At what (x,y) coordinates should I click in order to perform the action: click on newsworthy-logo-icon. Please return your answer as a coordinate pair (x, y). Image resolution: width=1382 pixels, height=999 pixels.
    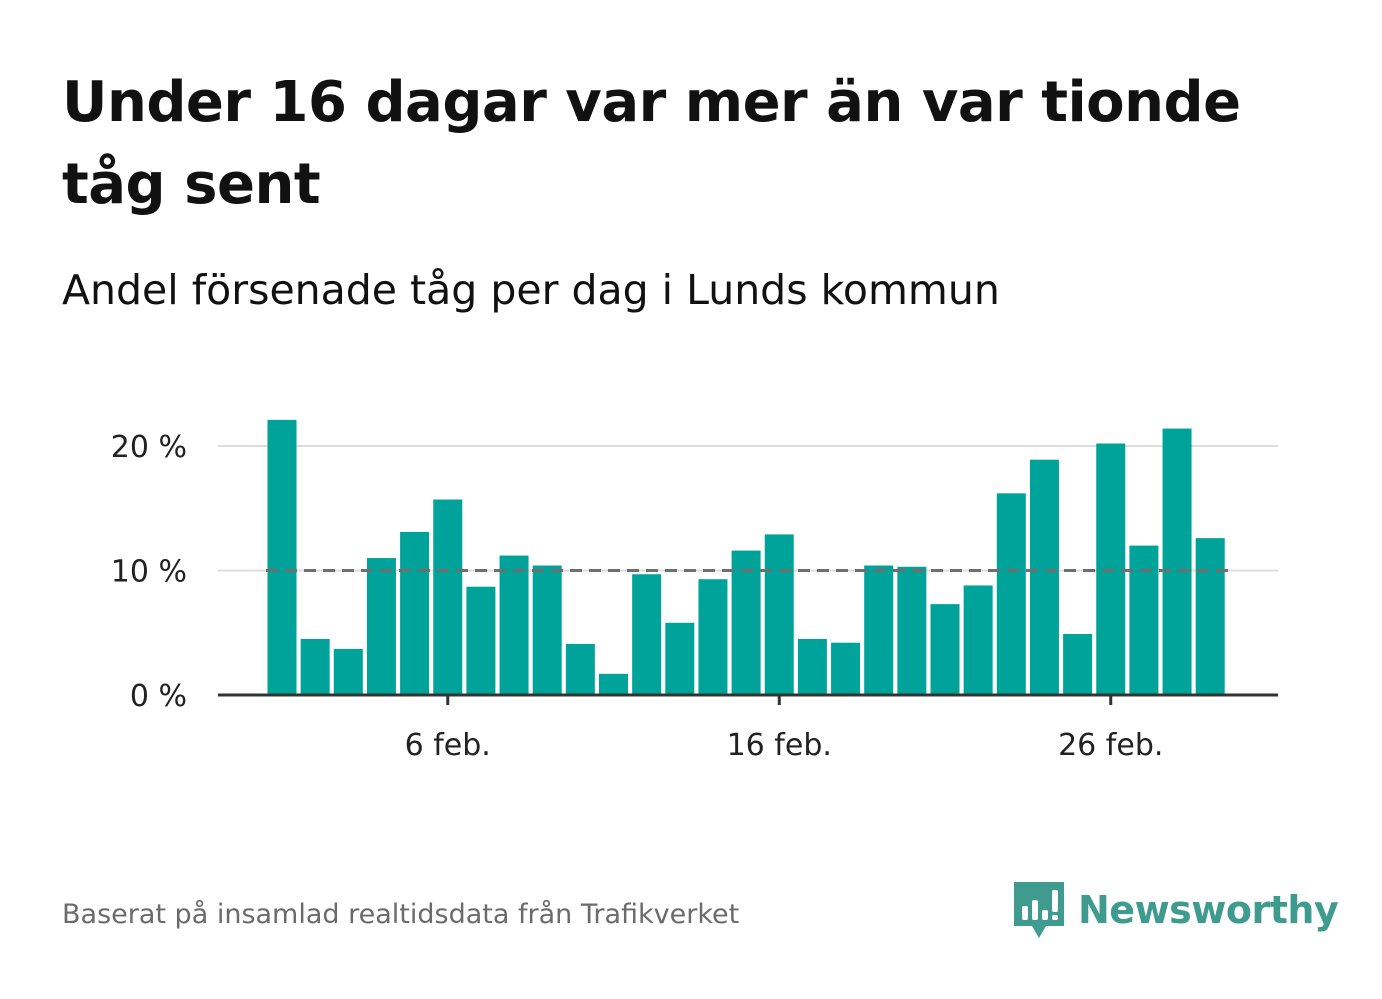
    Looking at the image, I should click on (1039, 910).